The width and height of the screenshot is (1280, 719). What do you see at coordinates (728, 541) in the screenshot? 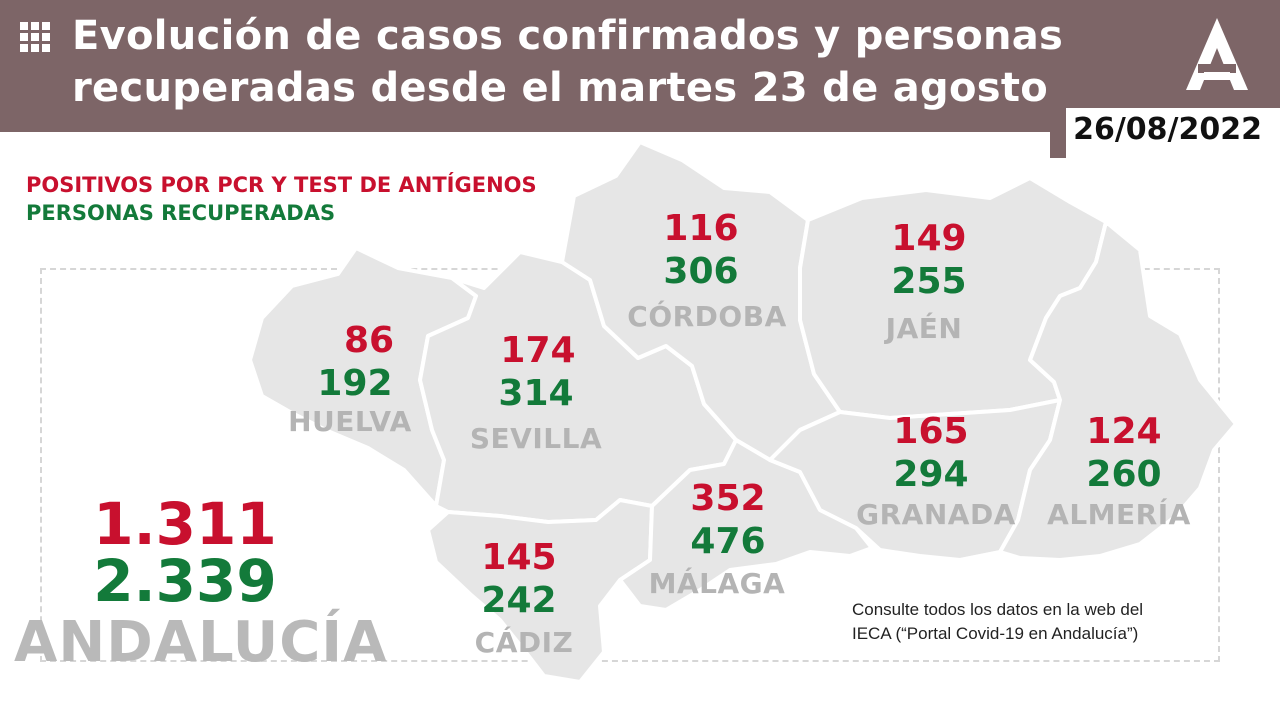
I see `malaga-recovered: 476` at bounding box center [728, 541].